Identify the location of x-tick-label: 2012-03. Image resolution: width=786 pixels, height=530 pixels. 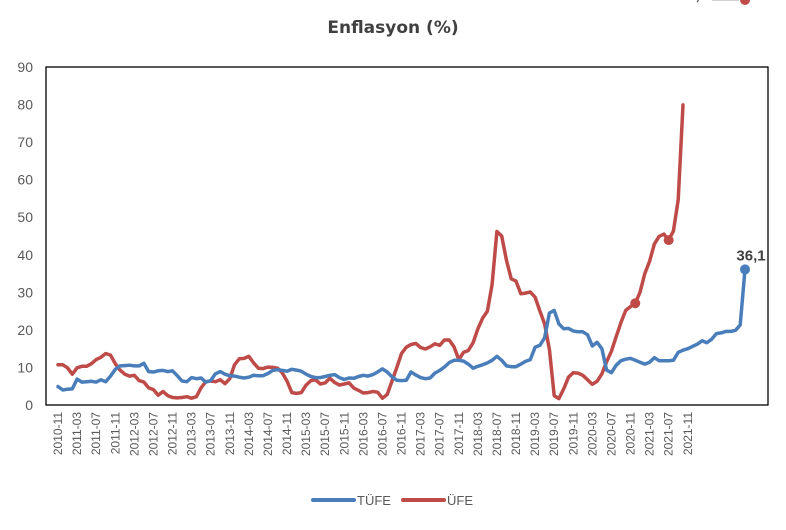
(134, 434).